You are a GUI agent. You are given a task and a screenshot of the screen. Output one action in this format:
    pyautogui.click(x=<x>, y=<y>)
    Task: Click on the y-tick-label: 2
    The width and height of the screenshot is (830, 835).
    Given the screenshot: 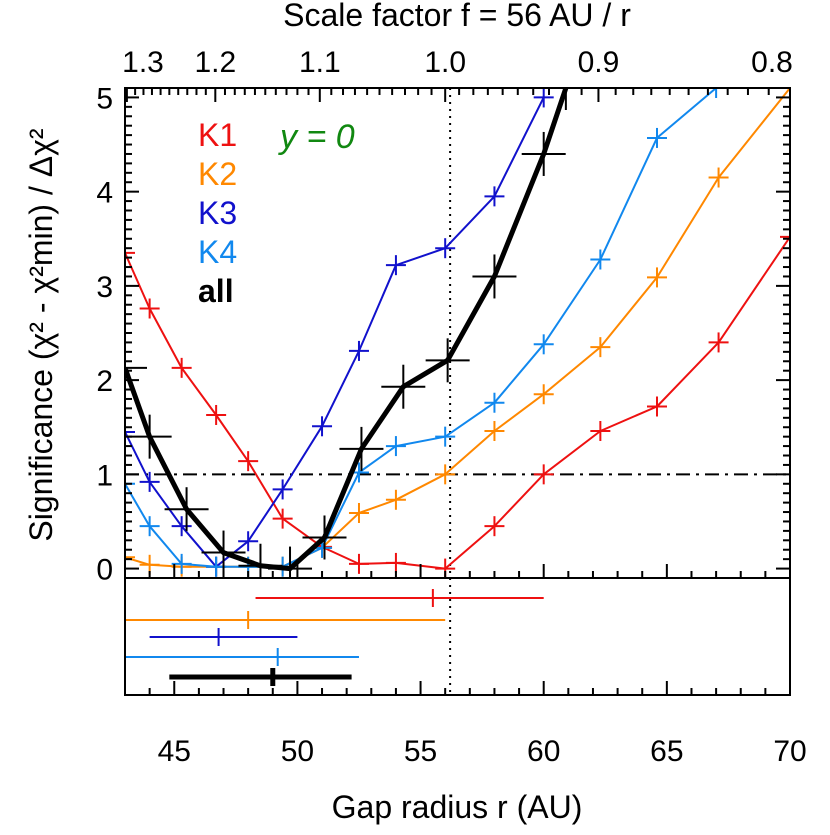 What is the action you would take?
    pyautogui.click(x=104, y=381)
    